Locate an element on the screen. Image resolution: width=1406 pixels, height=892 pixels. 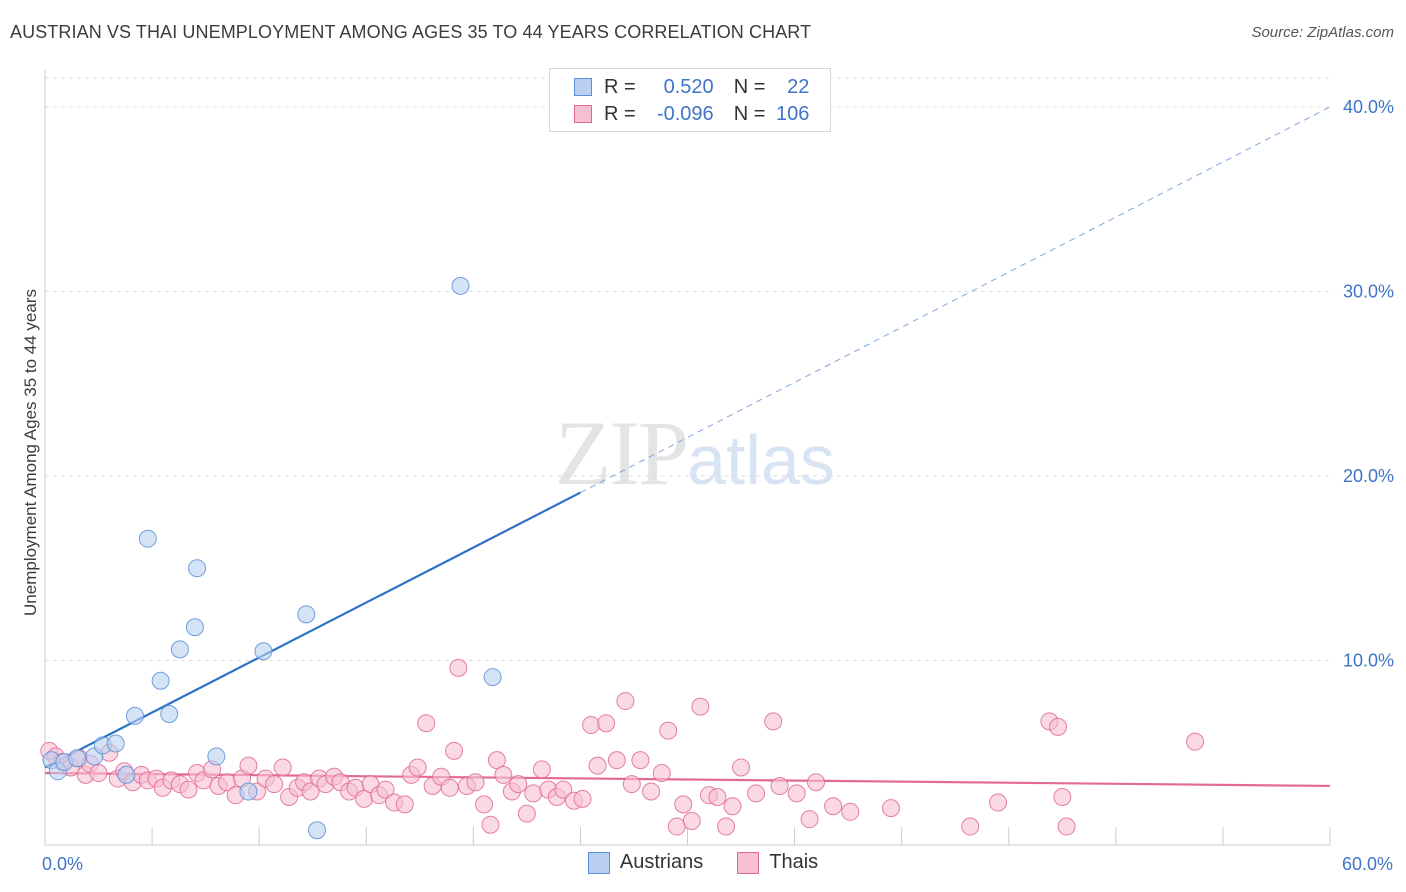
austrians-trend-line is located at coordinates (312, 630).